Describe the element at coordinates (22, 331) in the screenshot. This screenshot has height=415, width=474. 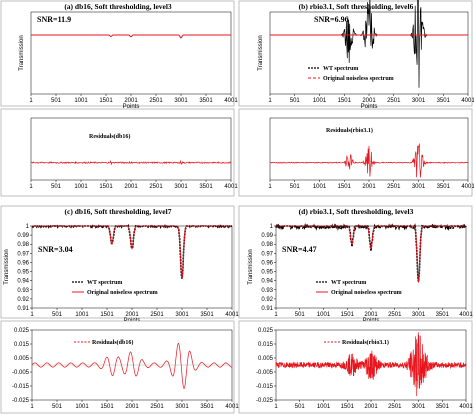
I see `y-tick-label: 0.025` at that location.